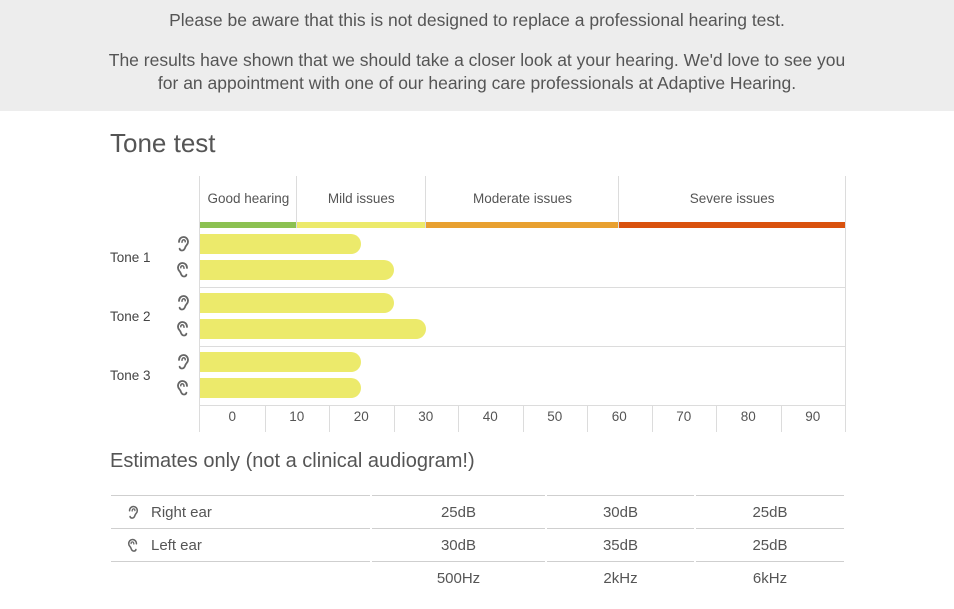  I want to click on x-tick-label: 30, so click(426, 416).